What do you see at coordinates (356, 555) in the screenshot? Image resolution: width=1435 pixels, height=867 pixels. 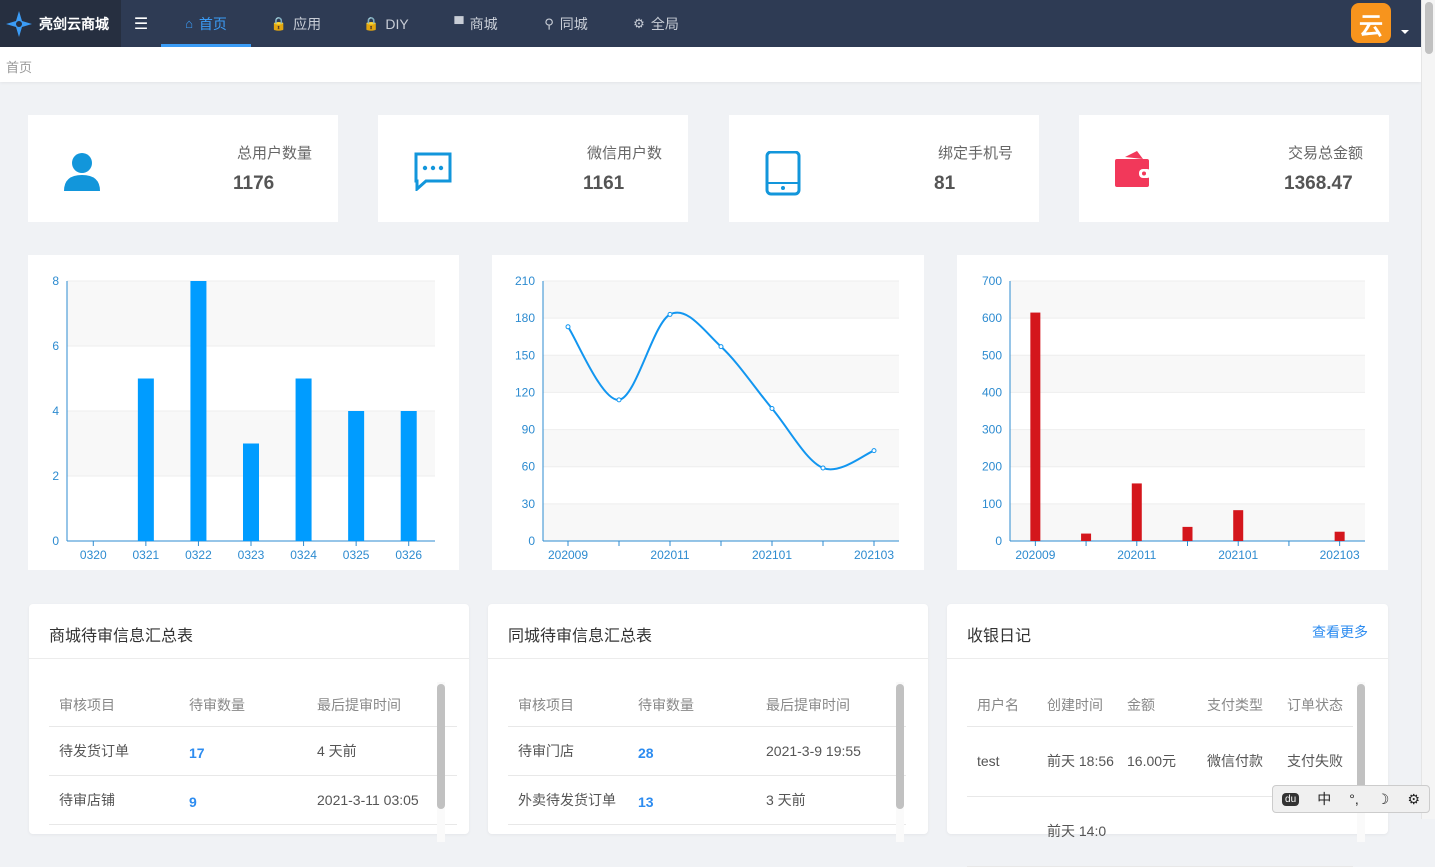 I see `x-tick-label: 0325` at bounding box center [356, 555].